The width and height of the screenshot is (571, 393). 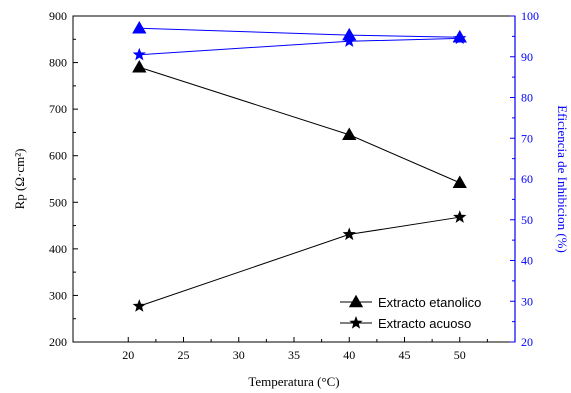 I want to click on legend-marker-etanolico, so click(x=356, y=301).